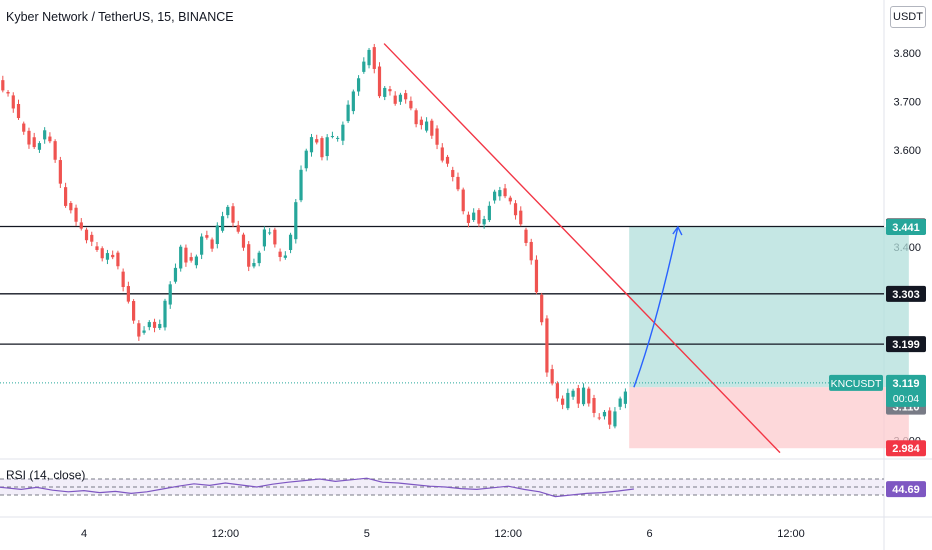 The image size is (932, 550). Describe the element at coordinates (46, 475) in the screenshot. I see `rsi-legend-label: RSI (14, close)` at that location.